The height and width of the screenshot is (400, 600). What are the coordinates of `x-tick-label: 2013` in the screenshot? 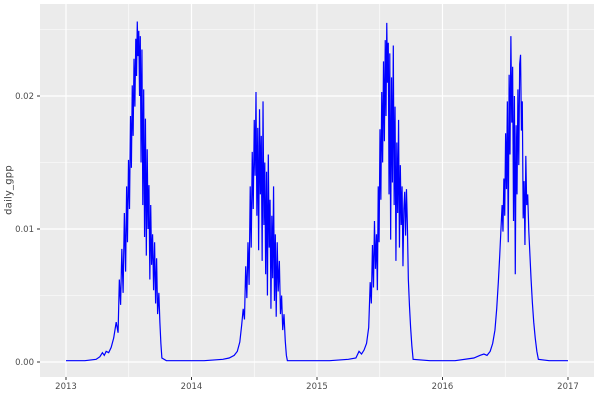 It's located at (66, 387).